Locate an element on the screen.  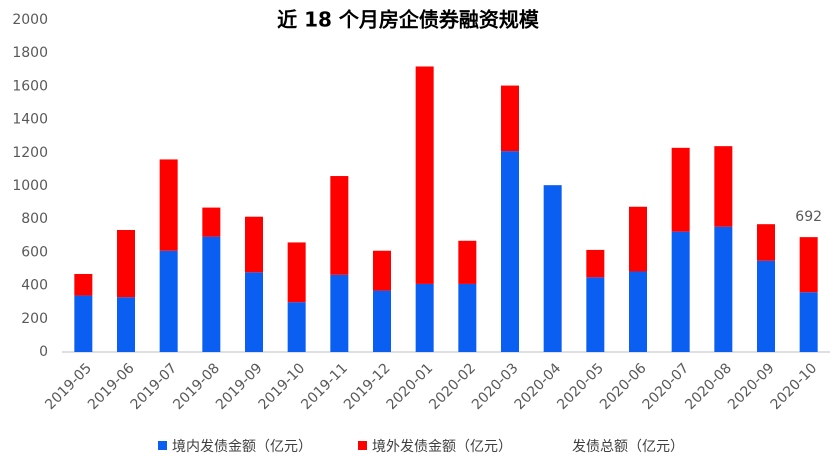
y-tick-label: 400 is located at coordinates (34, 286).